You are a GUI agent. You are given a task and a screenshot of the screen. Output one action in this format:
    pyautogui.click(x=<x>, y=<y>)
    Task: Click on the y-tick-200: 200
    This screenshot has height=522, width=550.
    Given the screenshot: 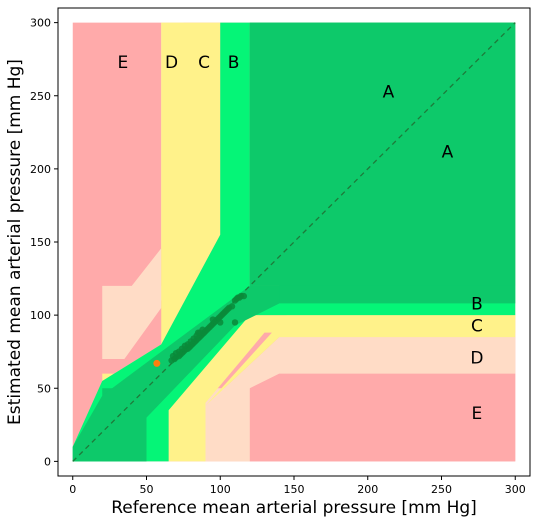 What is the action you would take?
    pyautogui.click(x=44, y=169)
    